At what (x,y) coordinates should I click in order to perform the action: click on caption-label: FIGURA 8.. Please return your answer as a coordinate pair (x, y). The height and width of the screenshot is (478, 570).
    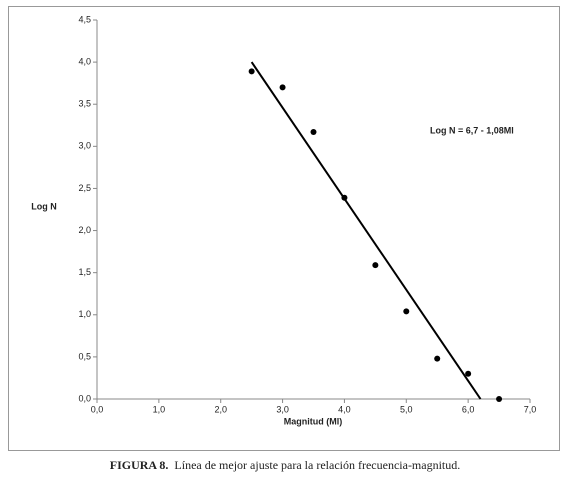
    Looking at the image, I should click on (139, 465).